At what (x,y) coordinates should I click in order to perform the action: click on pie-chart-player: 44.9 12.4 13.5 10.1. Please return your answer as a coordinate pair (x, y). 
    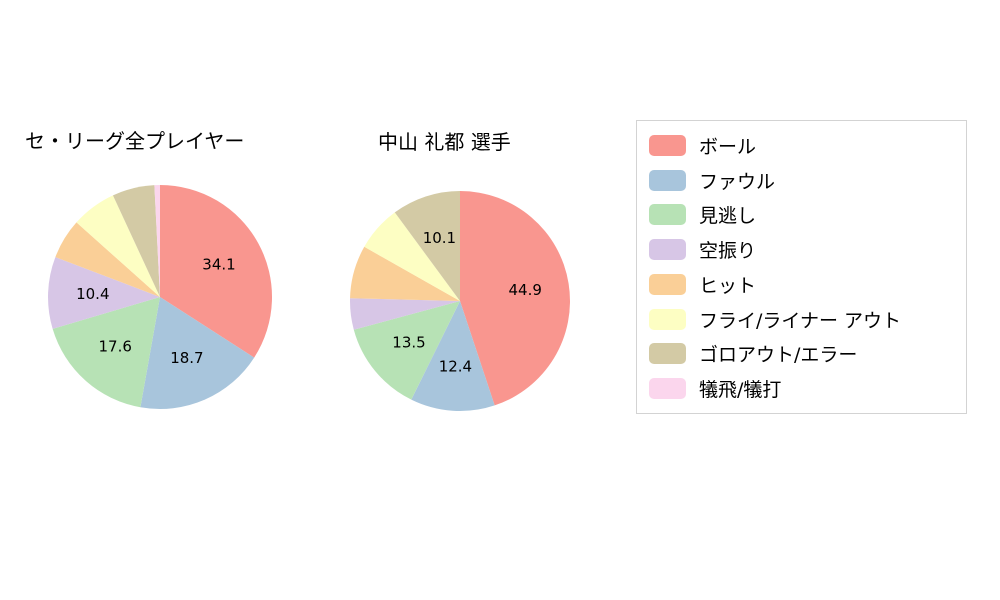
    Looking at the image, I should click on (459, 301).